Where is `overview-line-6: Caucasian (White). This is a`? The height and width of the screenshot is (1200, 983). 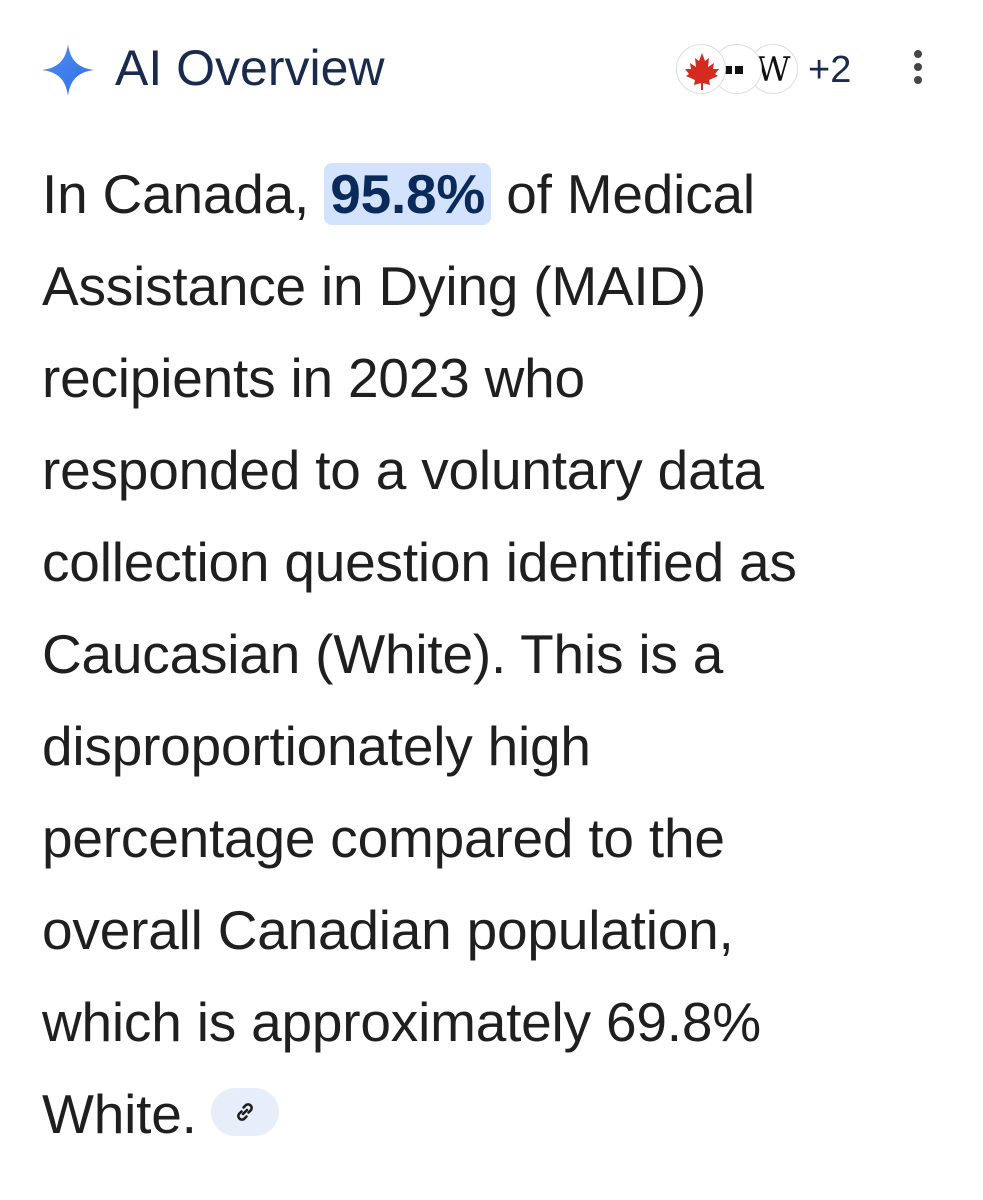
overview-line-6: Caucasian (White). This is a is located at coordinates (383, 654).